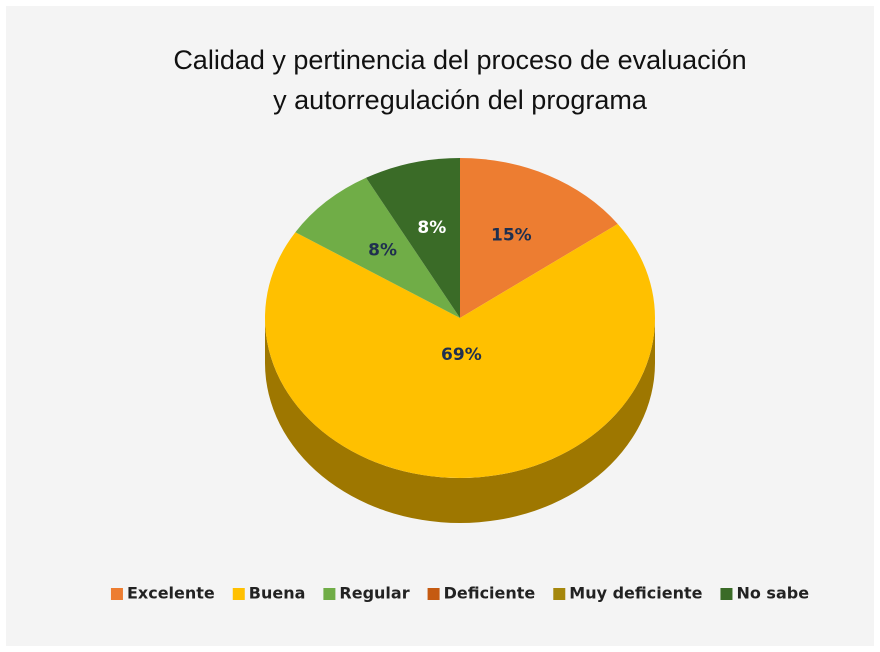 Image resolution: width=880 pixels, height=652 pixels. What do you see at coordinates (490, 593) in the screenshot?
I see `legend-label: Deficiente` at bounding box center [490, 593].